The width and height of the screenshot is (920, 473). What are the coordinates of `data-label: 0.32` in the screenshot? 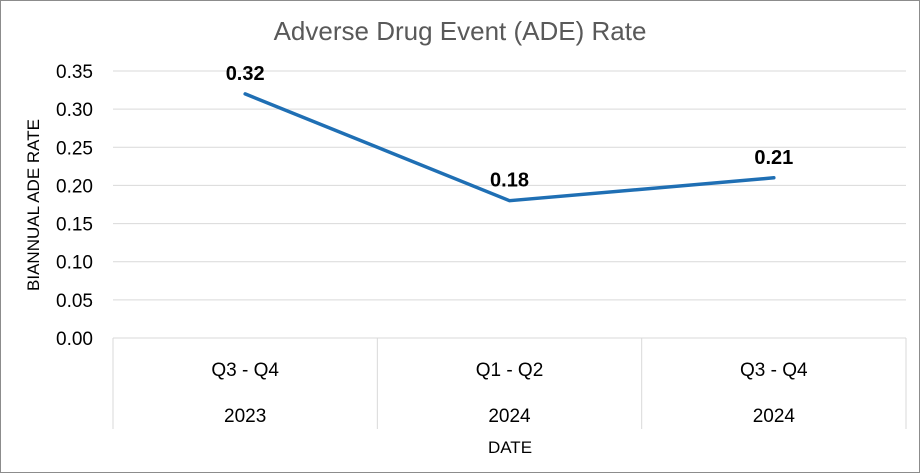 It's located at (245, 74).